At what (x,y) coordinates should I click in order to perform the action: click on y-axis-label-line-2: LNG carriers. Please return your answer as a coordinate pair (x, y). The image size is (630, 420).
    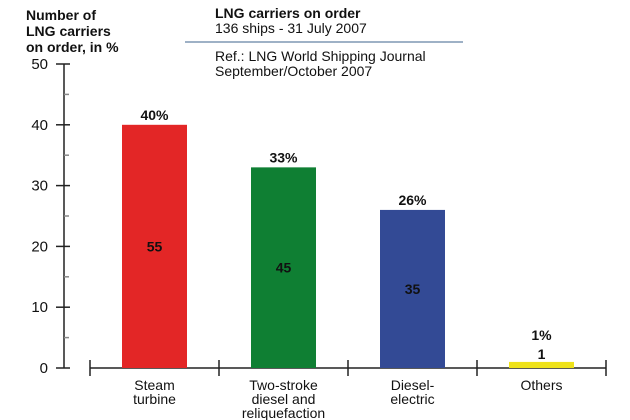
    Looking at the image, I should click on (68, 31).